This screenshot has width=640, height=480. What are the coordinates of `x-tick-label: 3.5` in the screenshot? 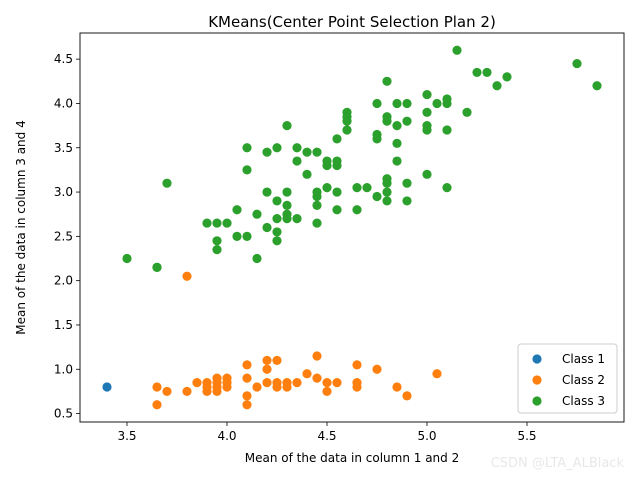 It's located at (126, 436).